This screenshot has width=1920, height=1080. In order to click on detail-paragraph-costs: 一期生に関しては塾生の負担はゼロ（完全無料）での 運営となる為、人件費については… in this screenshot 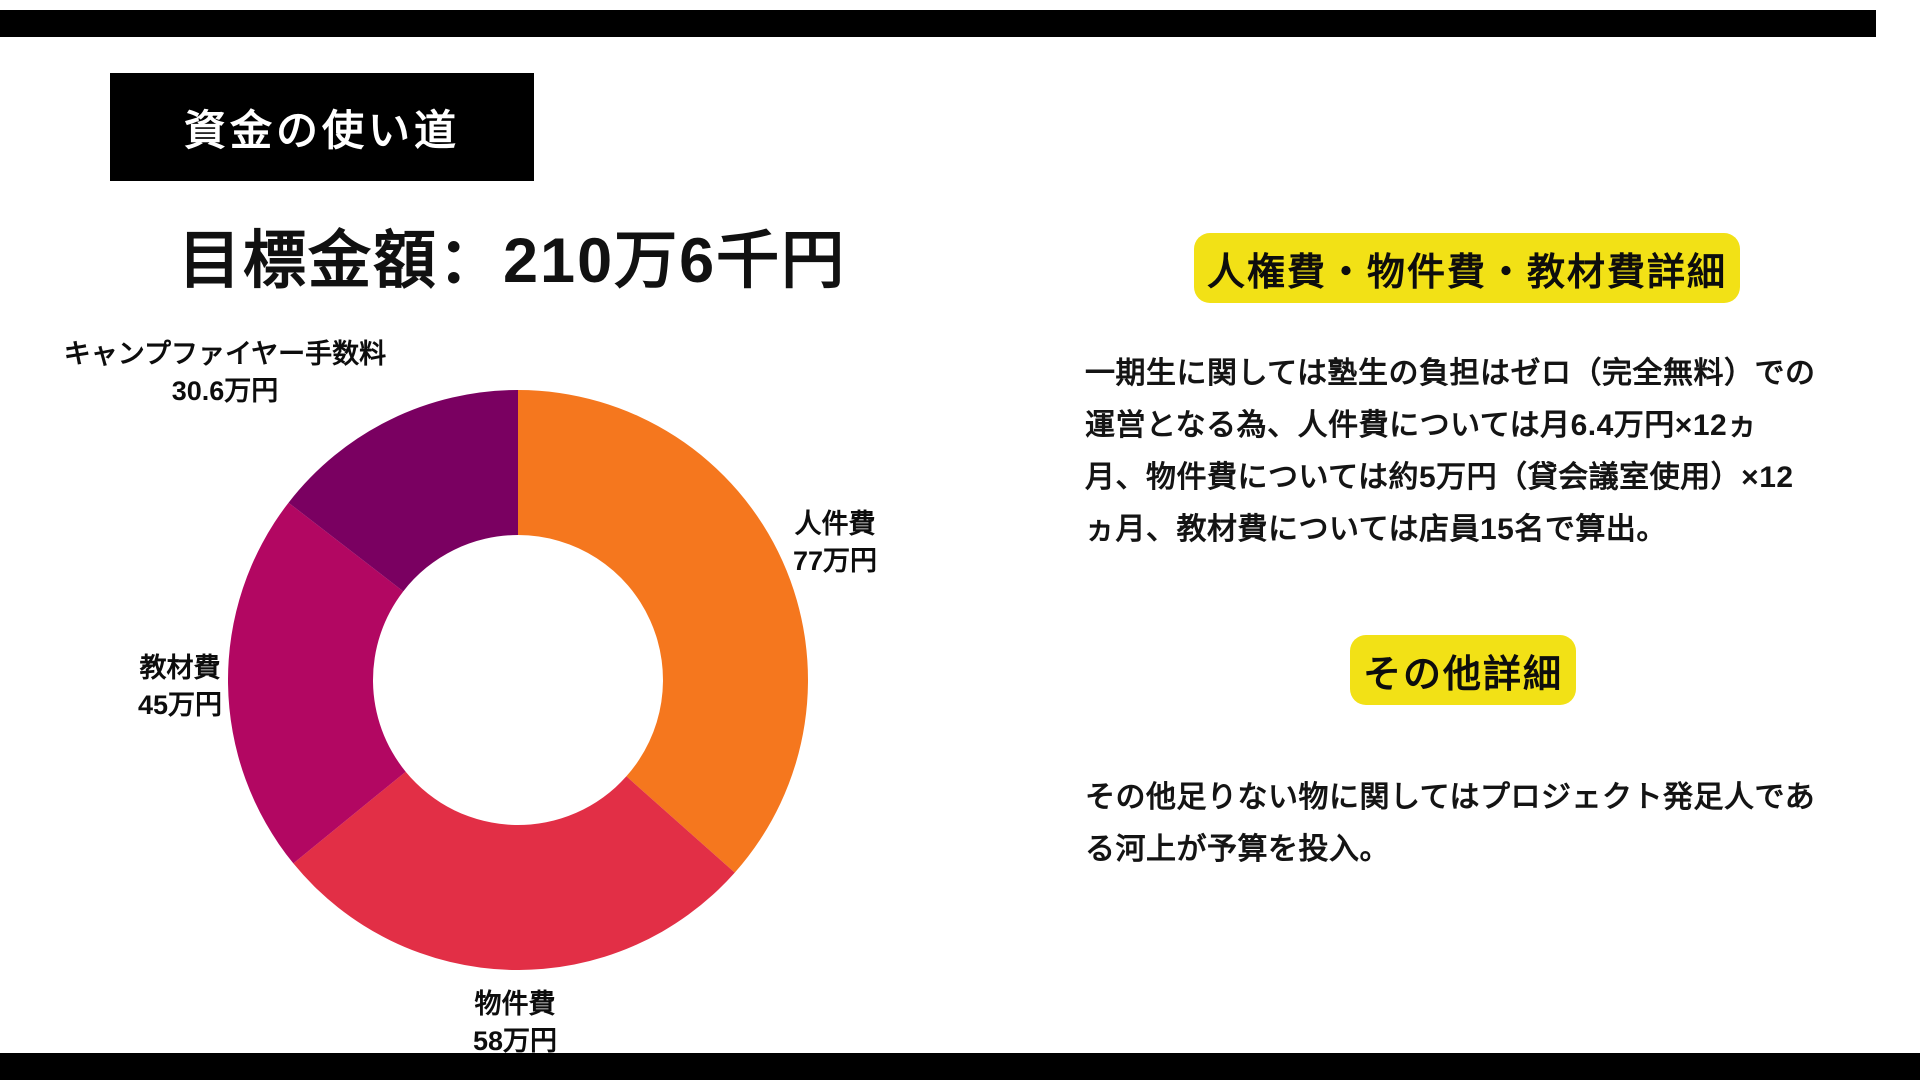, I will do `click(1475, 452)`.